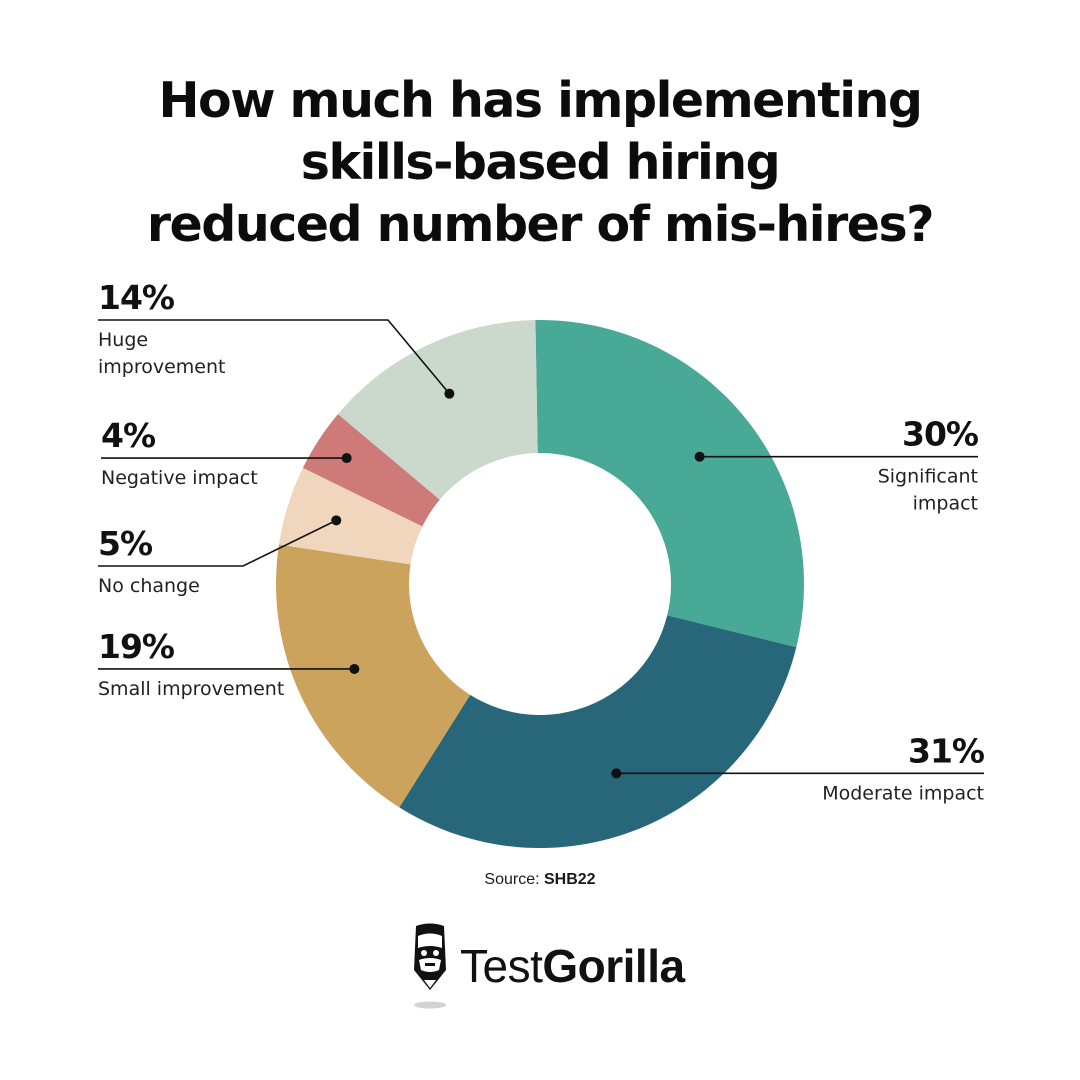  What do you see at coordinates (191, 689) in the screenshot?
I see `category-label-small-improvement: Small improvement` at bounding box center [191, 689].